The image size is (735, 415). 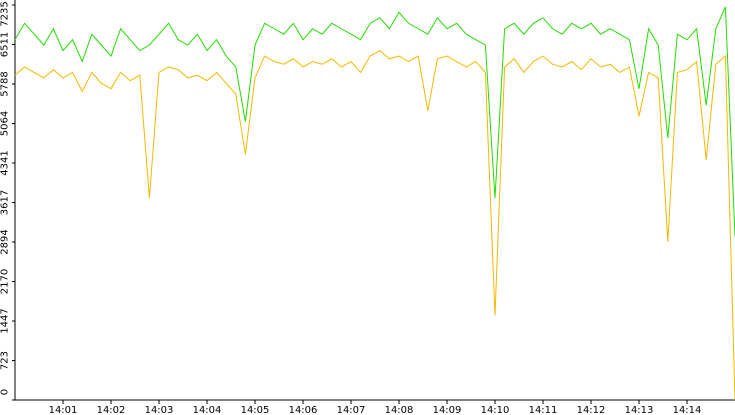 What do you see at coordinates (303, 410) in the screenshot?
I see `x-tick-label: 14:06` at bounding box center [303, 410].